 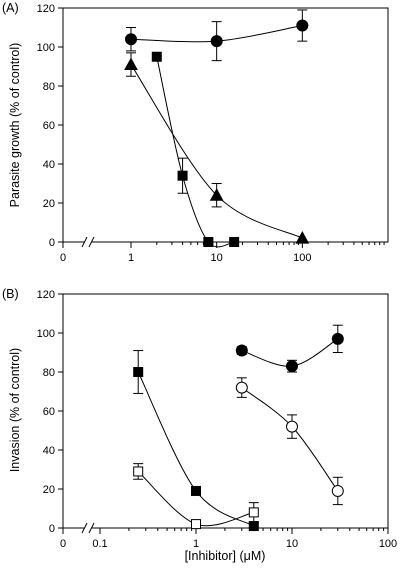 I want to click on panel-b-x-tick-label: 0.1, so click(x=99, y=544).